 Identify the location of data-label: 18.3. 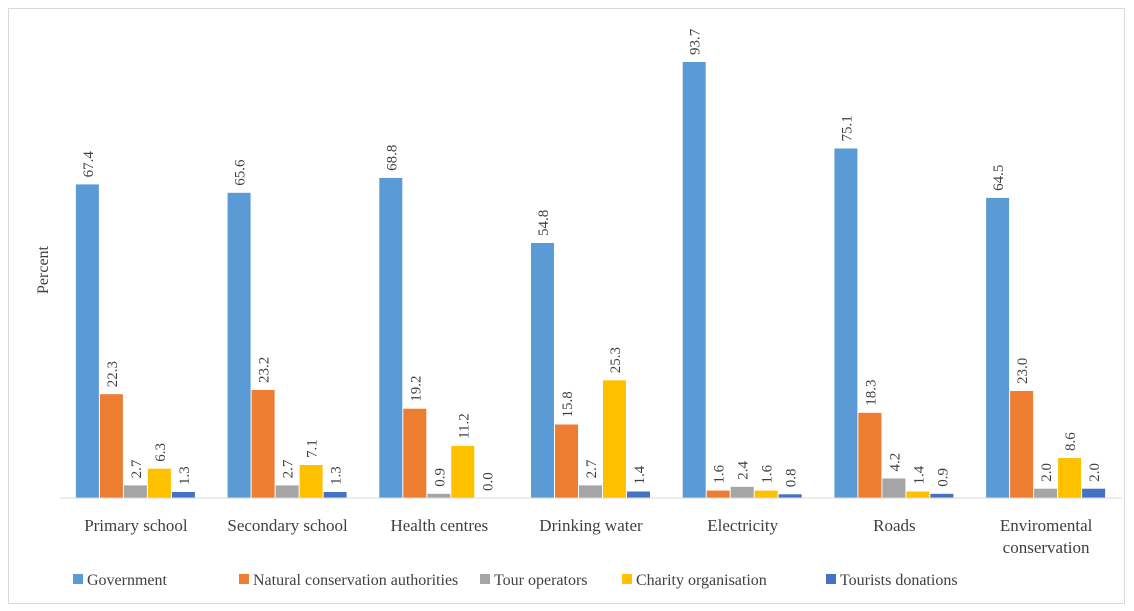
(871, 393).